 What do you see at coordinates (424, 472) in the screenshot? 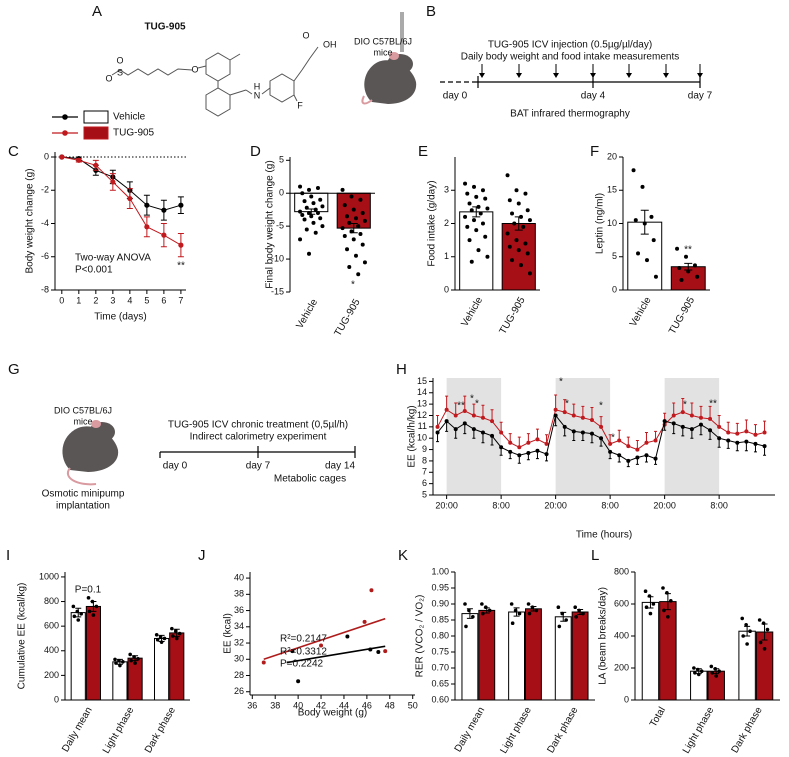
I see `y-tick-label: 7` at bounding box center [424, 472].